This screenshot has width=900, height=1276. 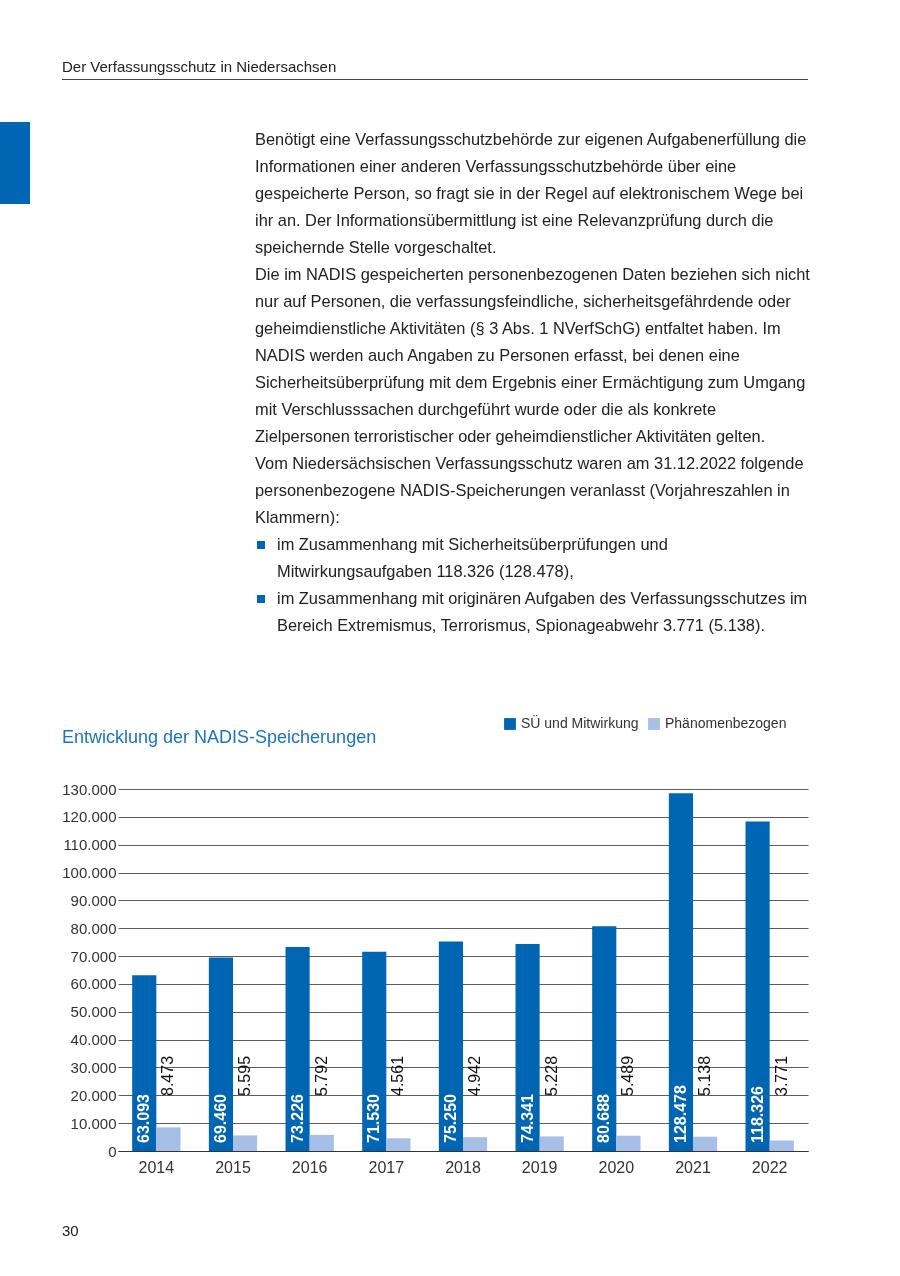 I want to click on y-tick-label: 20.000, so click(x=93, y=1095).